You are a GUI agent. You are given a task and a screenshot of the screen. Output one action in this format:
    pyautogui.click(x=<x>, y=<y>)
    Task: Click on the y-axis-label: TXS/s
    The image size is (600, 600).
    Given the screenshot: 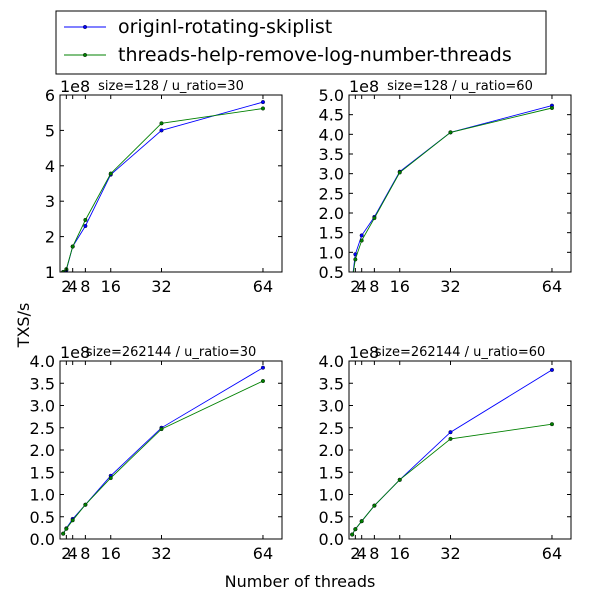 What is the action you would take?
    pyautogui.click(x=23, y=326)
    